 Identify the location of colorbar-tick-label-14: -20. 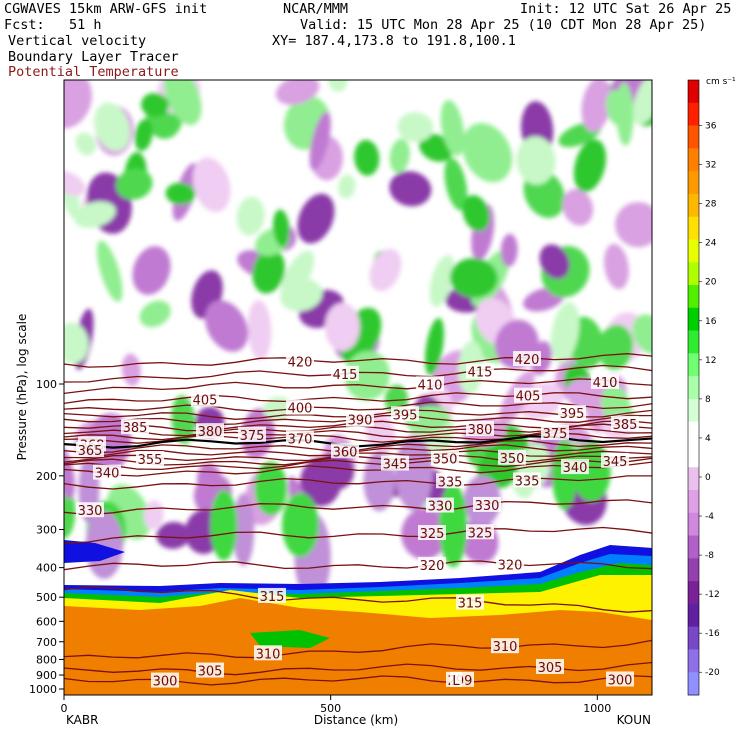
(712, 673).